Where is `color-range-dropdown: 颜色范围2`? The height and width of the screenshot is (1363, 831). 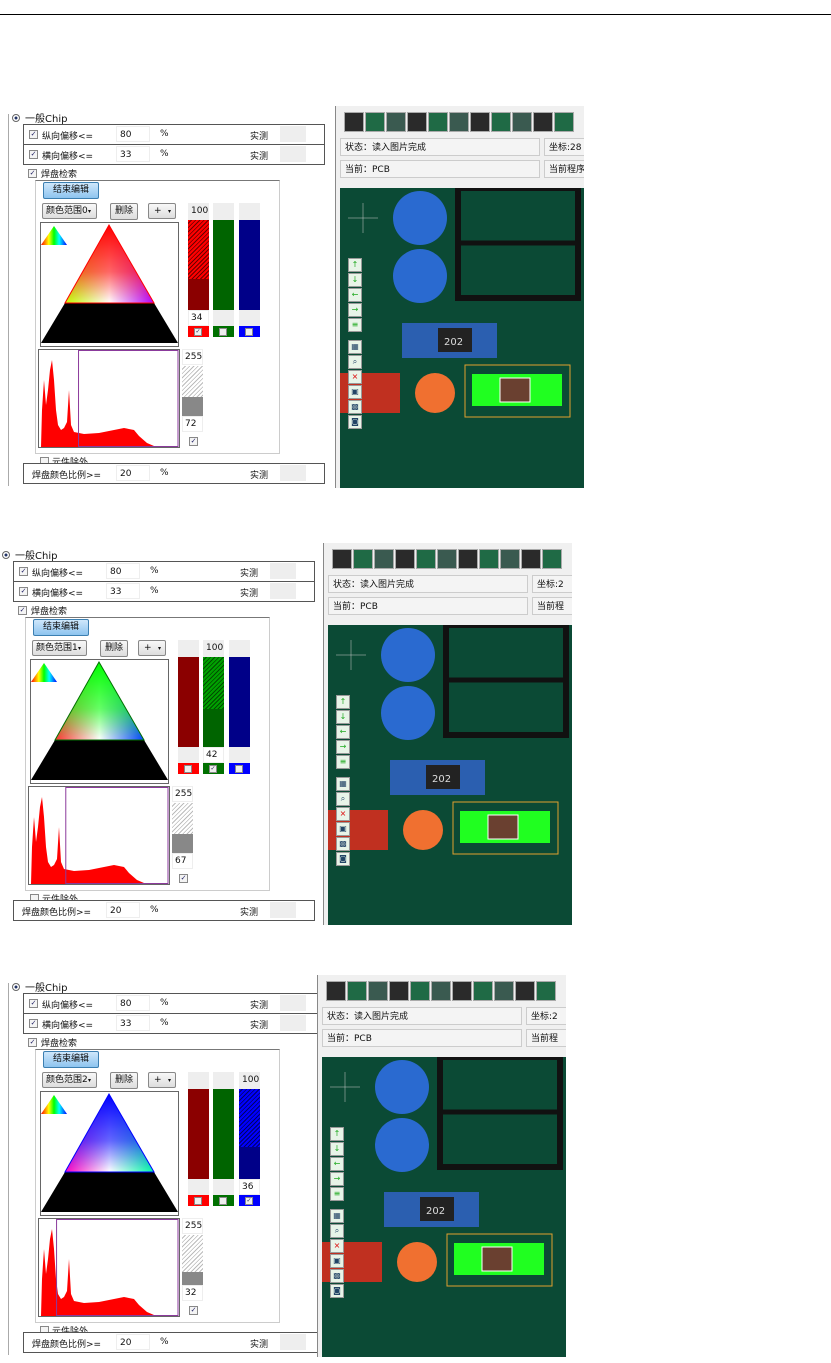 color-range-dropdown: 颜色范围2 is located at coordinates (69, 1080).